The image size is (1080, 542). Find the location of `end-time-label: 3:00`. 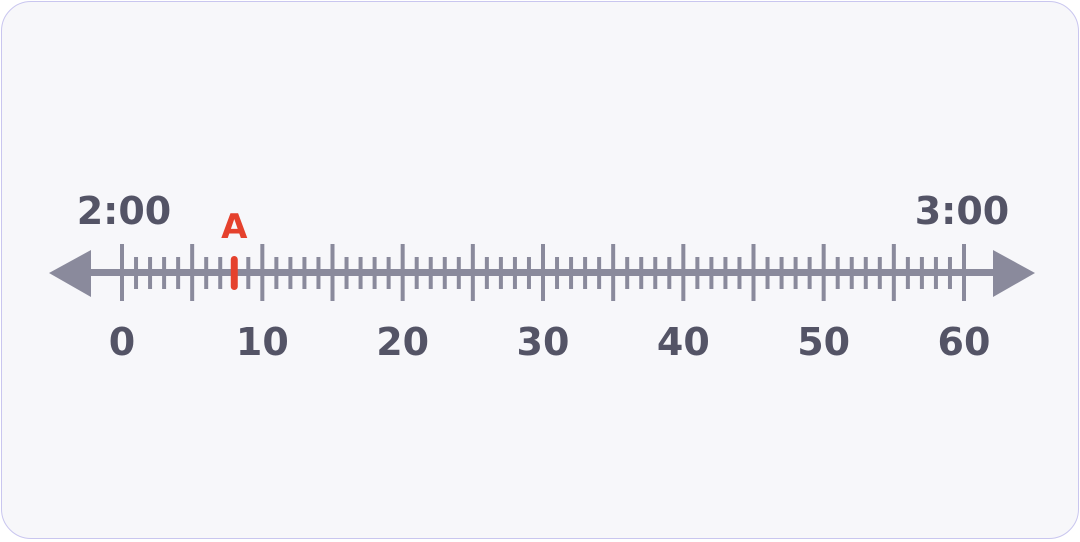

end-time-label: 3:00 is located at coordinates (962, 211).